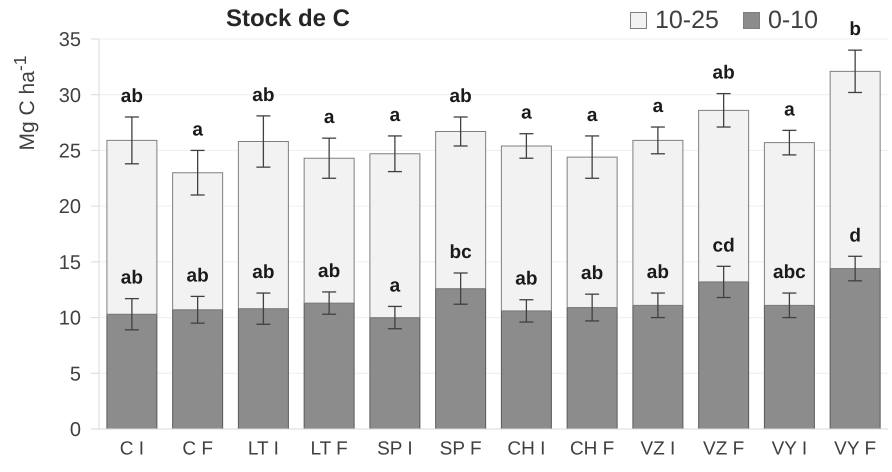 This screenshot has width=892, height=472. I want to click on y-tick-label: 30, so click(69, 95).